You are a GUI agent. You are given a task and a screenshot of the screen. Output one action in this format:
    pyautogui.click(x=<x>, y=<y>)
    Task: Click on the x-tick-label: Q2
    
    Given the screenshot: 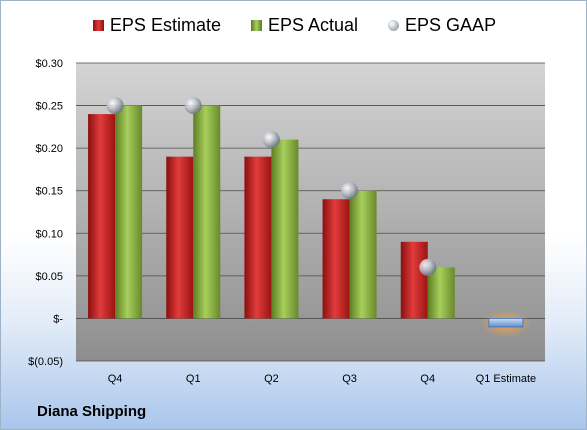 What is the action you would take?
    pyautogui.click(x=271, y=379)
    